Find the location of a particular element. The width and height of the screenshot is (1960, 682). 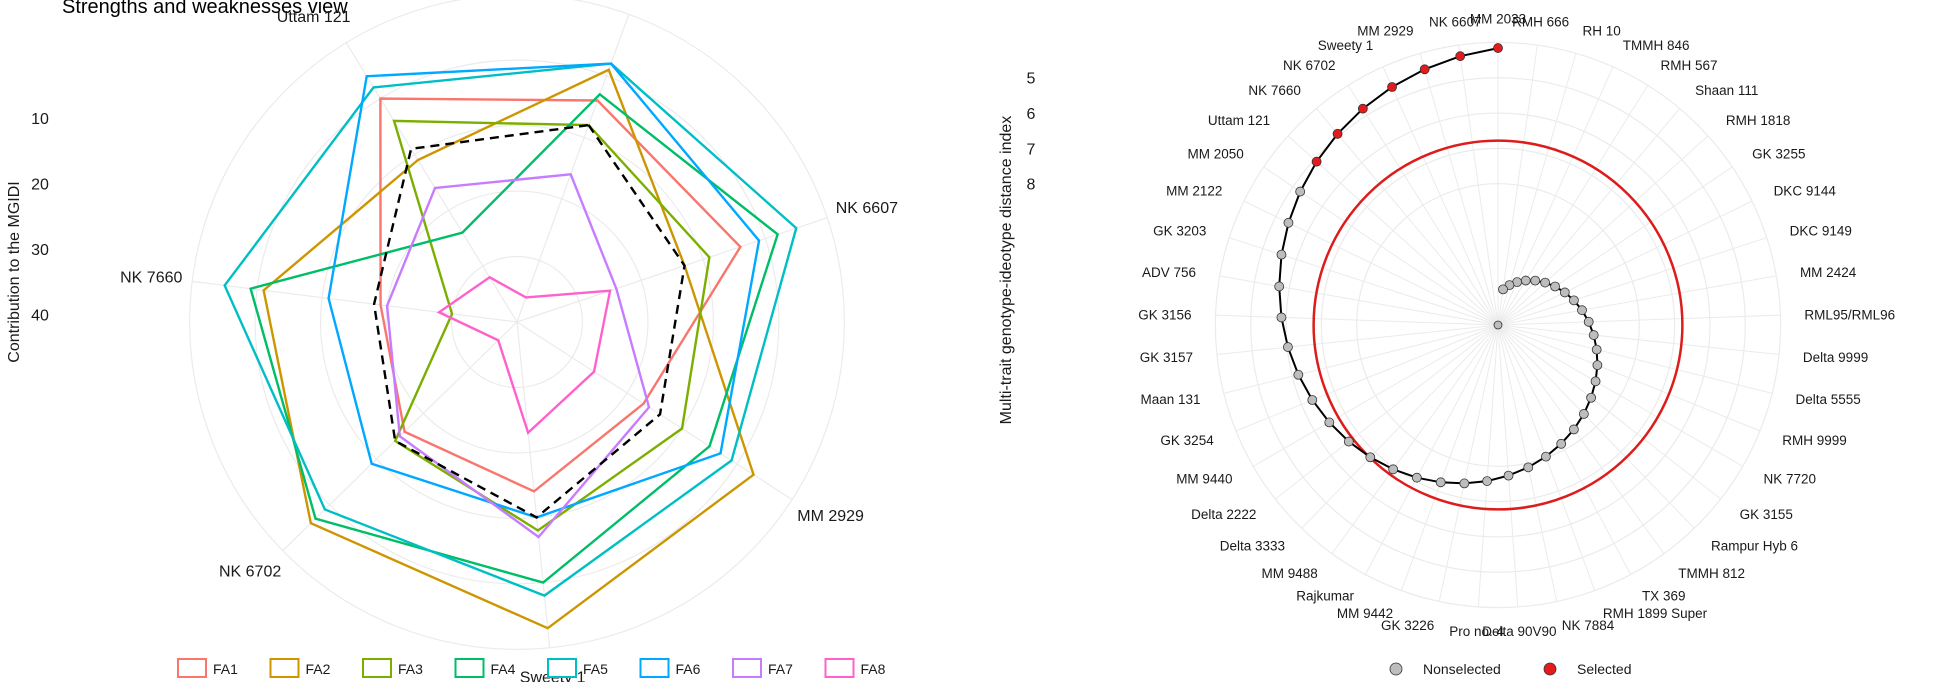

radar-axis-label: NK 6702 is located at coordinates (250, 572).